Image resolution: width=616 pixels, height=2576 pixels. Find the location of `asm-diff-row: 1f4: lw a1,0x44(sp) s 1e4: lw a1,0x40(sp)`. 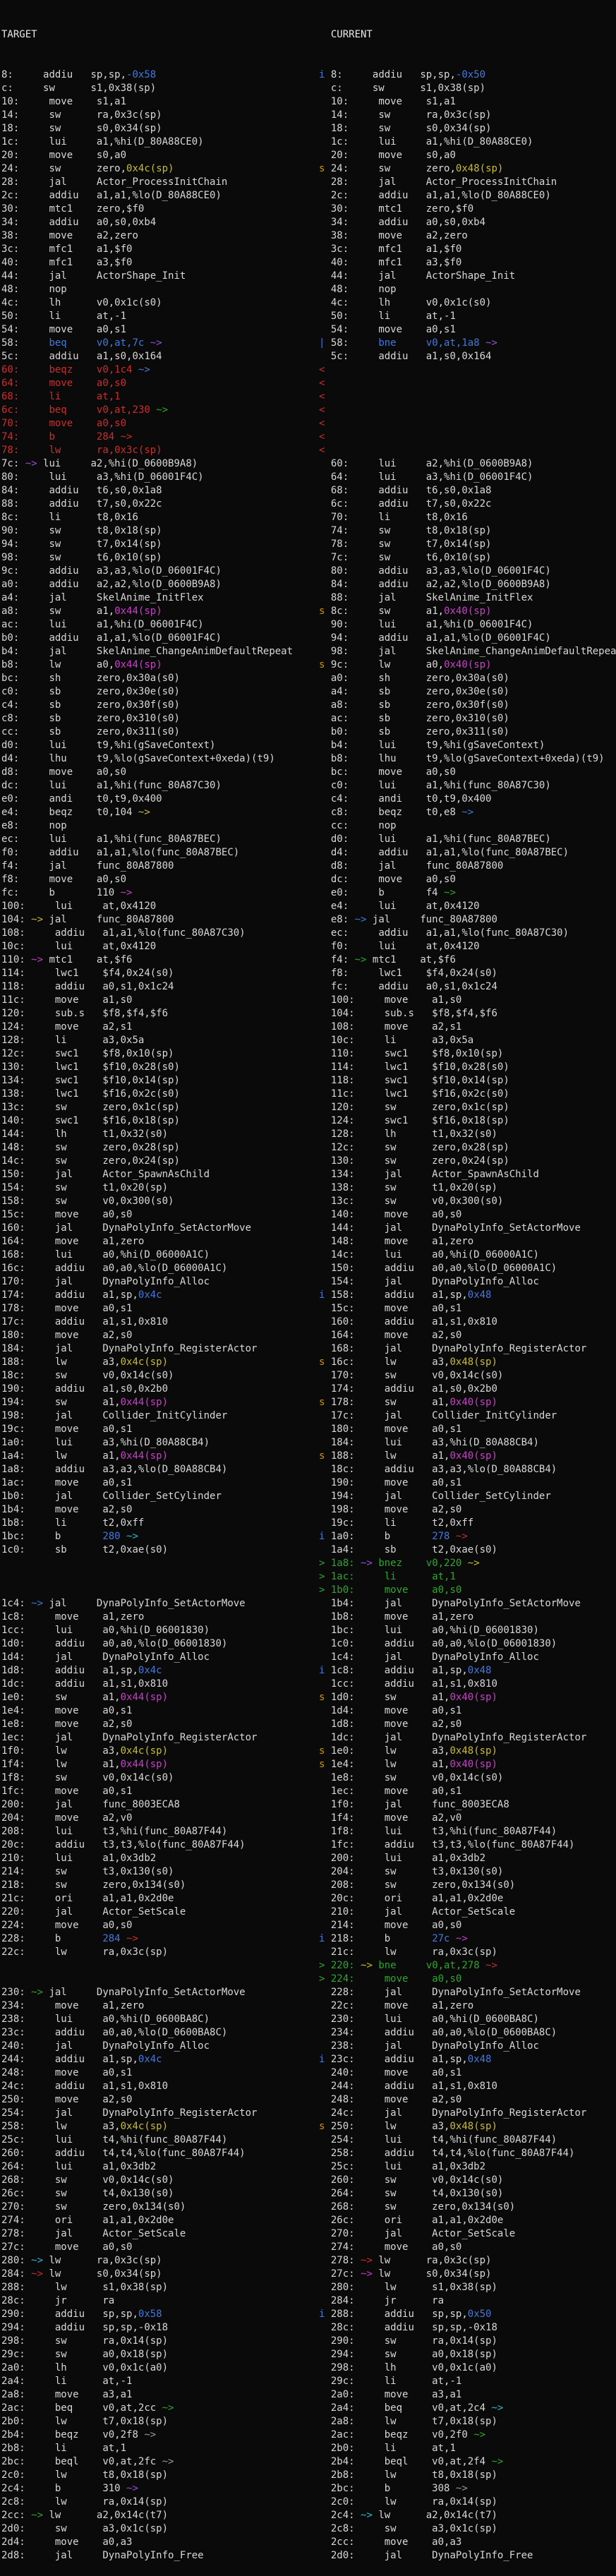

asm-diff-row: 1f4: lw a1,0x44(sp) s 1e4: lw a1,0x40(sp) is located at coordinates (308, 1764).